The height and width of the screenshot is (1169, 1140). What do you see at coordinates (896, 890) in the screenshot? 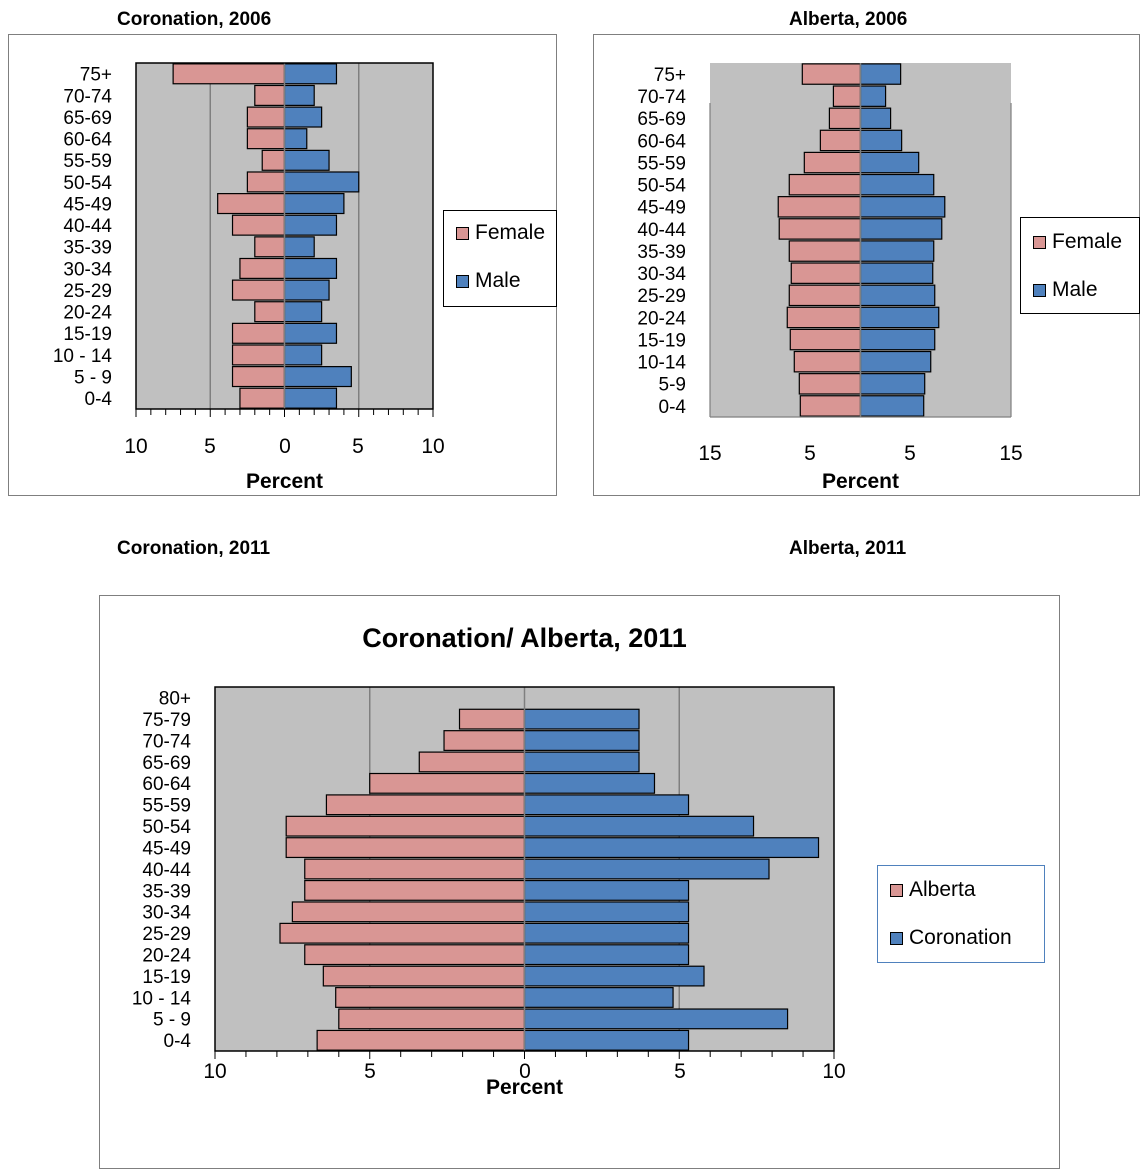
I see `alberta-swatch` at bounding box center [896, 890].